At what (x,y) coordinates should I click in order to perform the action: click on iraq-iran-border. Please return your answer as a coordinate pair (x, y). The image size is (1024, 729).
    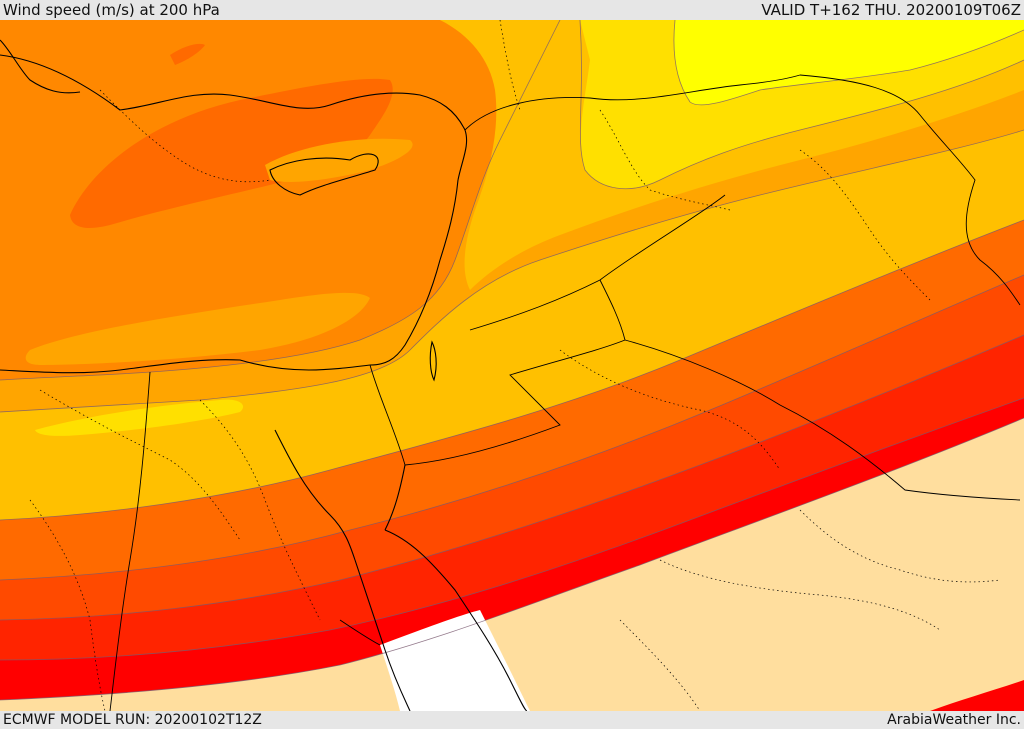
    Looking at the image, I should click on (910, 190).